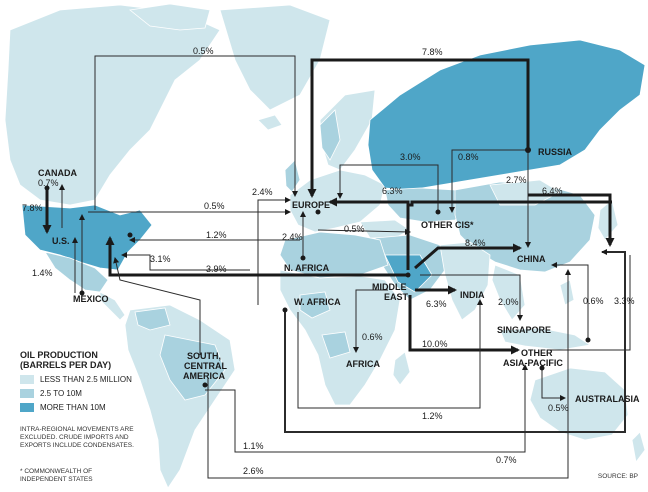  Describe the element at coordinates (436, 304) in the screenshot. I see `pct-6-3-india: 6.3%` at that location.